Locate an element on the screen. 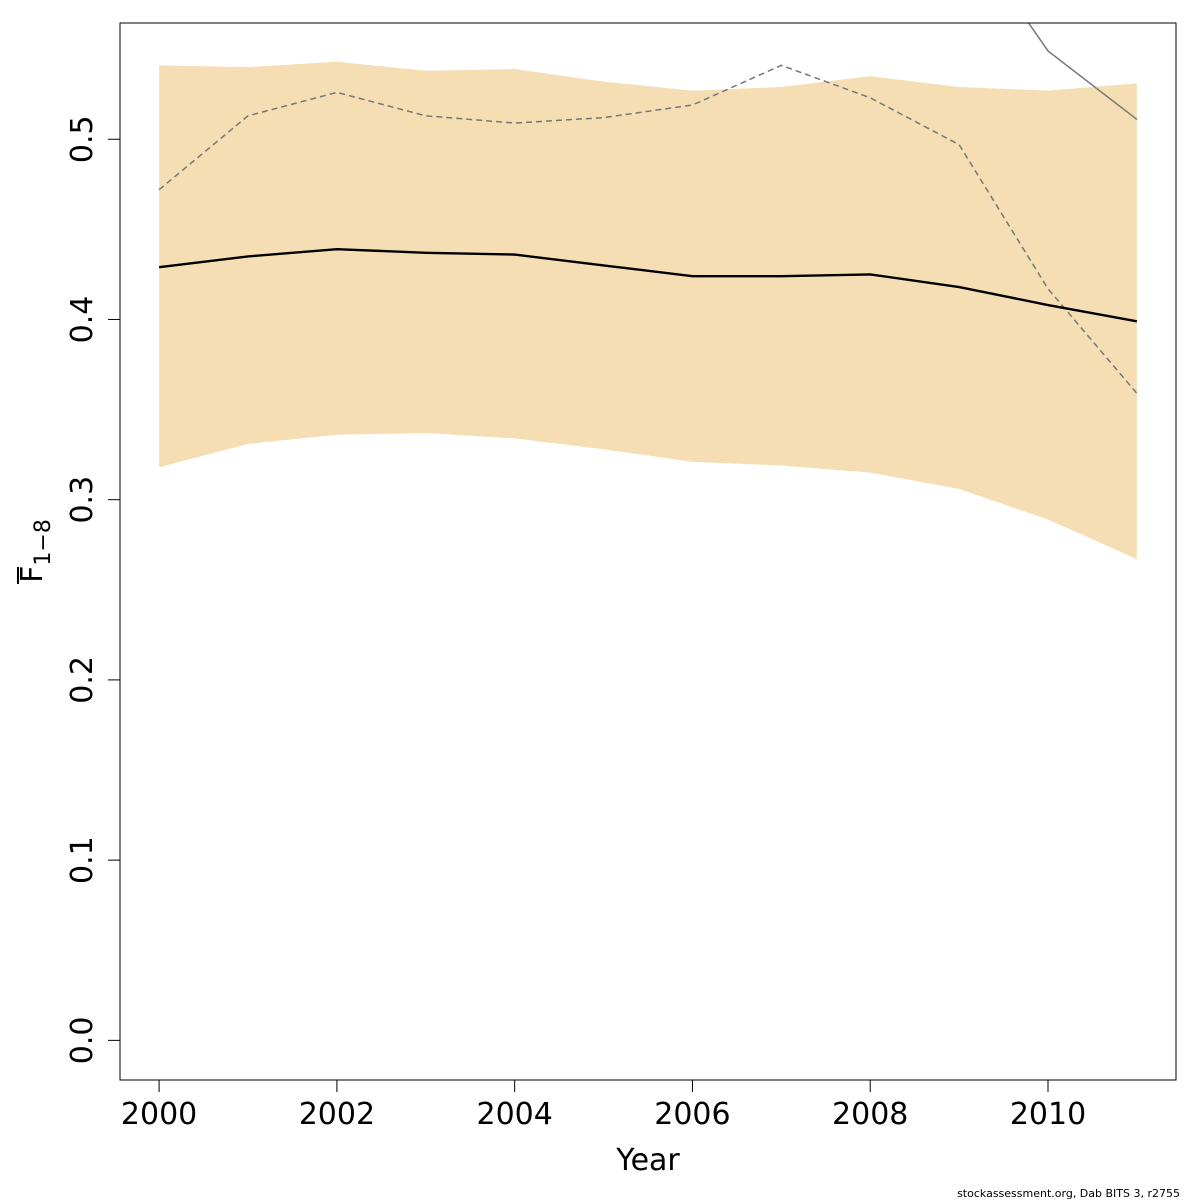 This screenshot has width=1200, height=1200. x-tick-label: 2006 is located at coordinates (692, 1114).